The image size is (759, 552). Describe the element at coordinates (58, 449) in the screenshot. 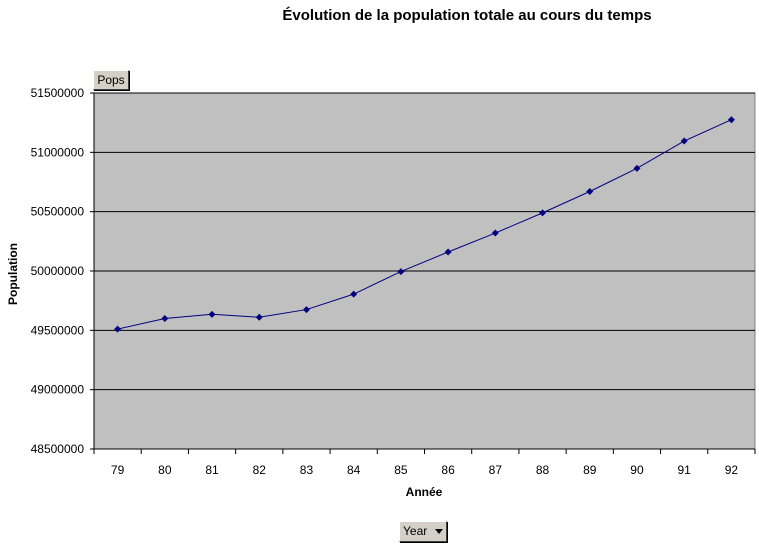

I see `y-tick-label: 48500000` at that location.